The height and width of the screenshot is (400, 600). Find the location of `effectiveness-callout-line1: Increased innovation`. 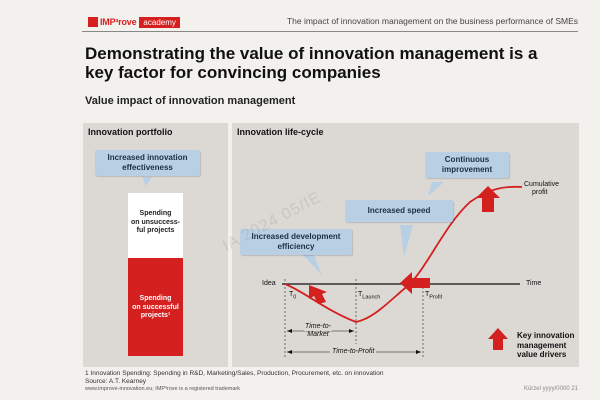

effectiveness-callout-line1: Increased innovation is located at coordinates (147, 157).